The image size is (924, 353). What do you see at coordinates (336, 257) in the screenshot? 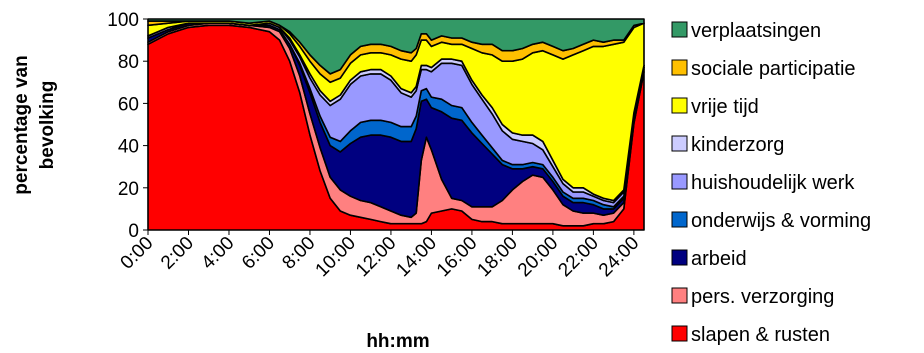
I see `x-tick-label: 10:00` at bounding box center [336, 257].